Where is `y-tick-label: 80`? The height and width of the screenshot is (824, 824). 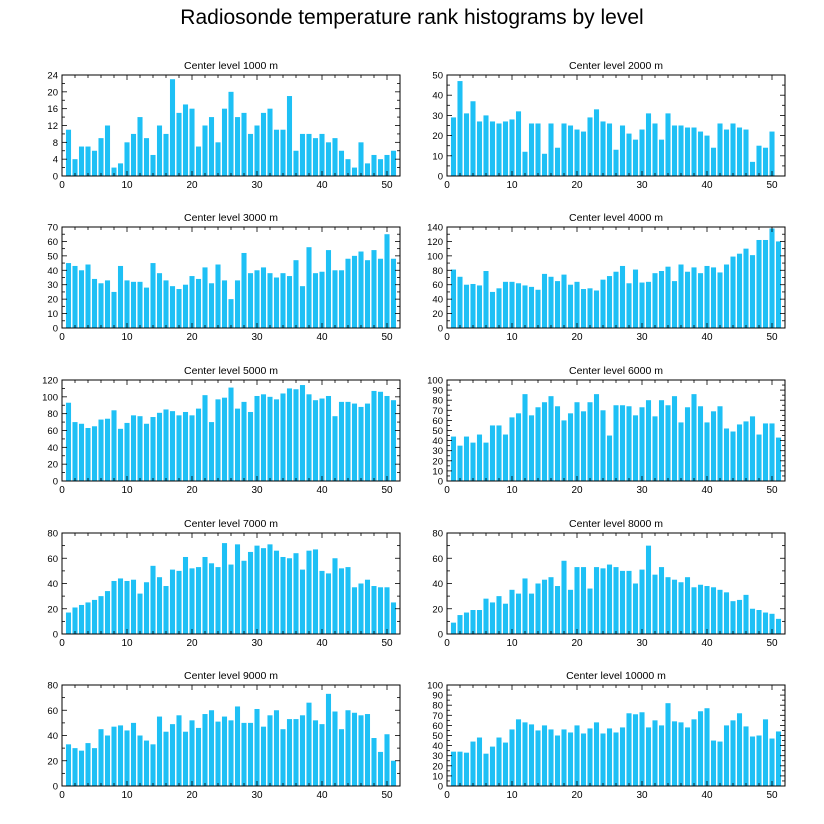
y-tick-label: 80 is located at coordinates (52, 534).